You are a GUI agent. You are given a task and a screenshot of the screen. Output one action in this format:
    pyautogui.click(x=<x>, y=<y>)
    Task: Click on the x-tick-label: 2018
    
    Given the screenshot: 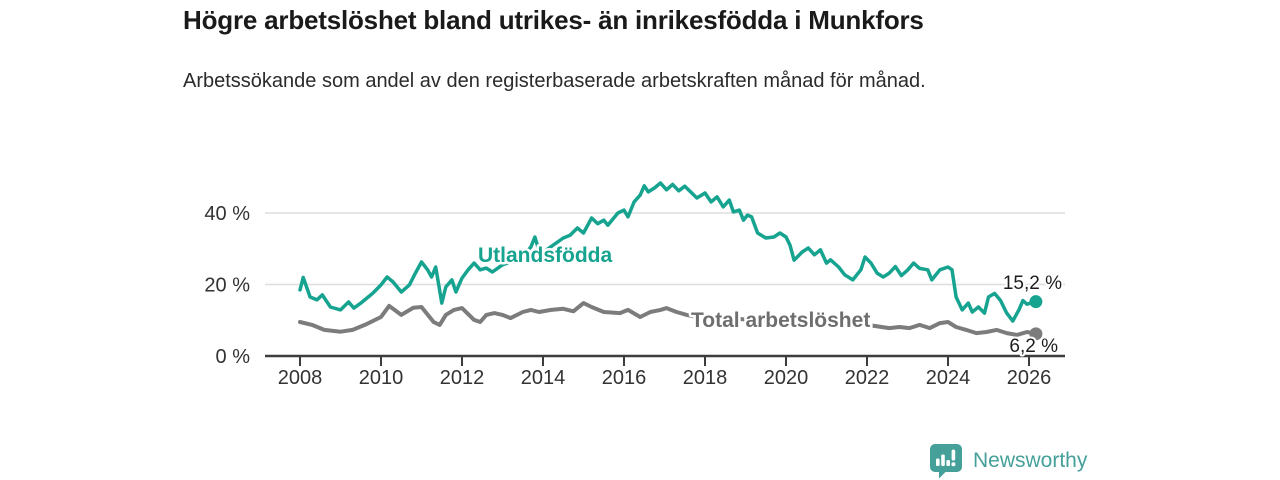 What is the action you would take?
    pyautogui.click(x=705, y=378)
    